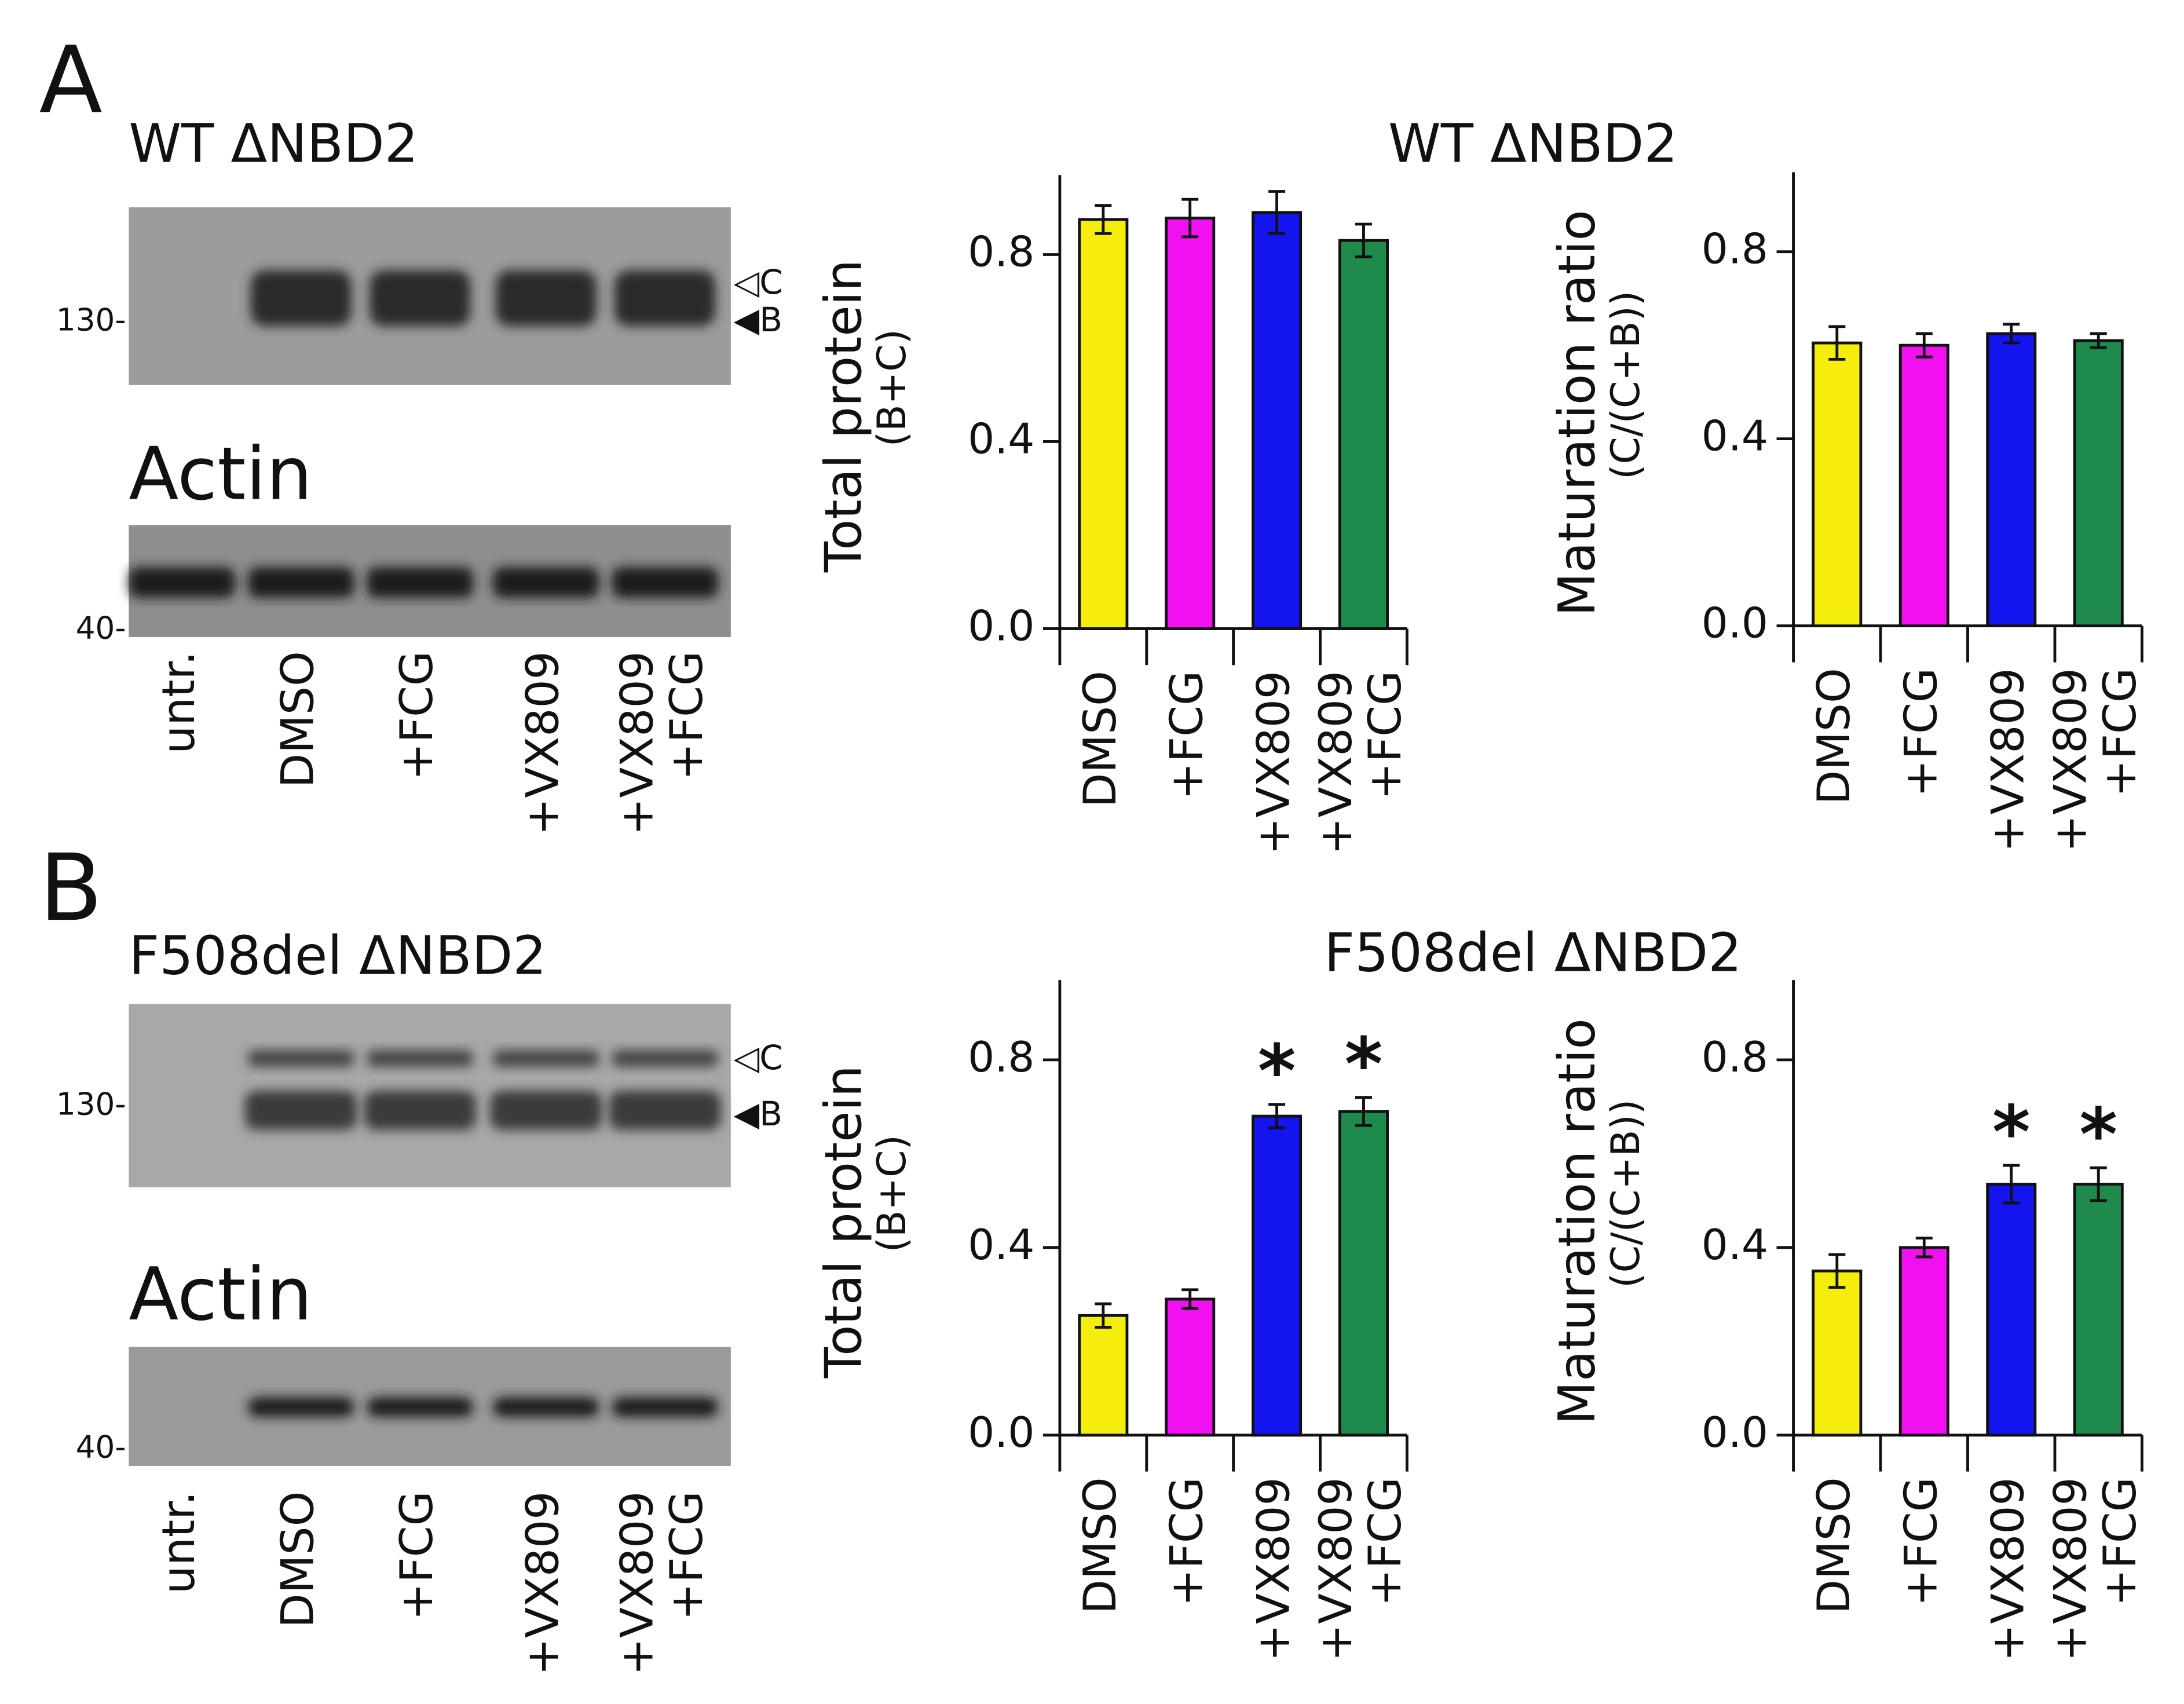 The image size is (2184, 1704). Describe the element at coordinates (71, 80) in the screenshot. I see `panel-label: A` at that location.